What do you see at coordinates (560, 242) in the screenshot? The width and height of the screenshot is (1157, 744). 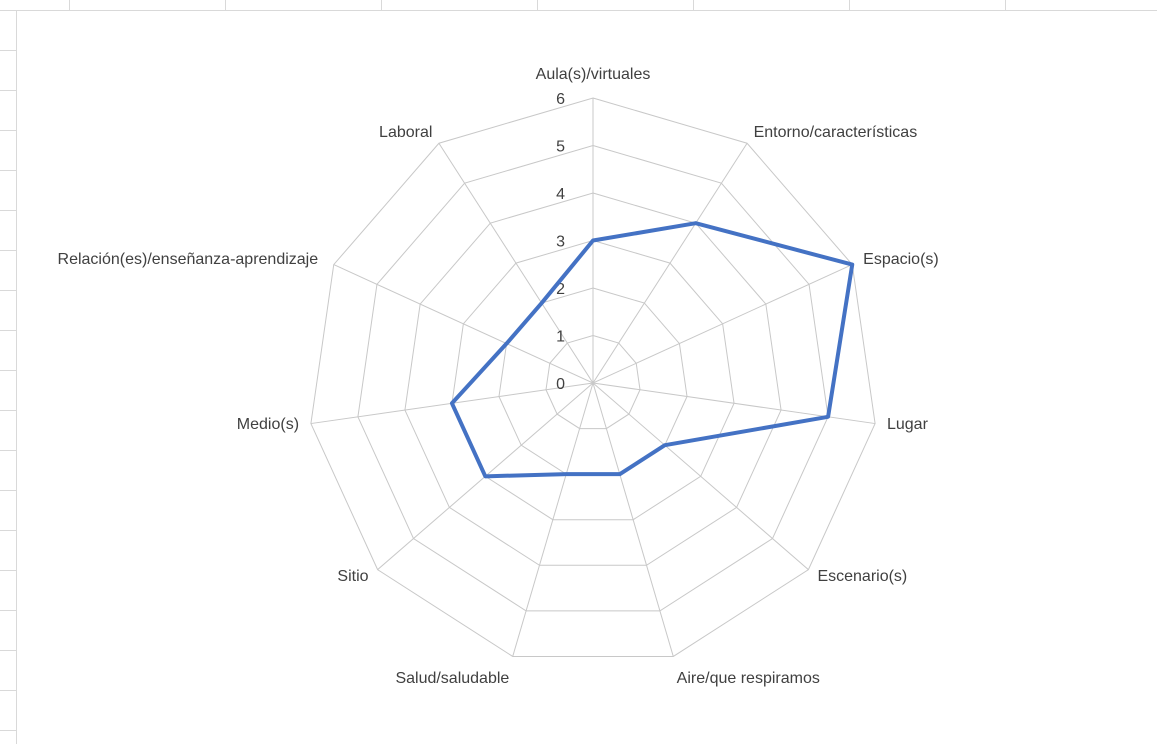 I see `r-tick-label: 3` at bounding box center [560, 242].